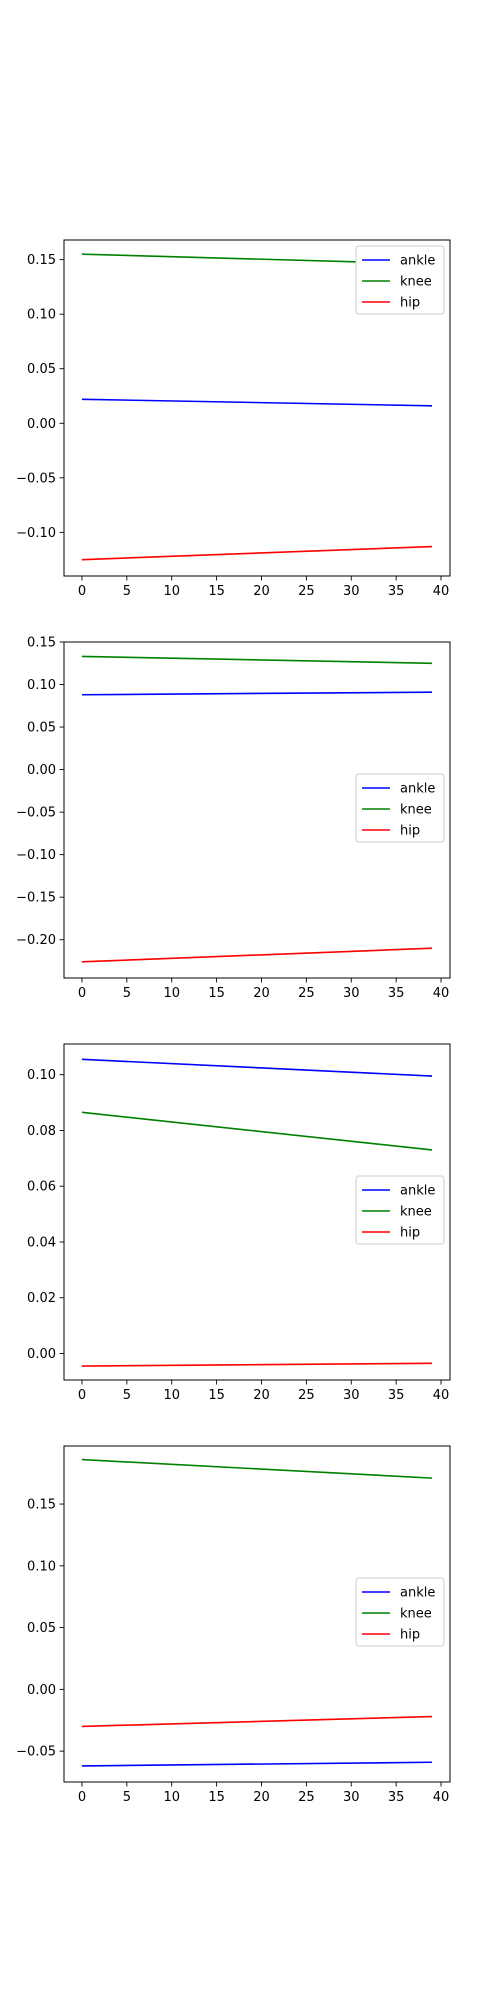  I want to click on y-tick-label: 0.02, so click(41, 1298).